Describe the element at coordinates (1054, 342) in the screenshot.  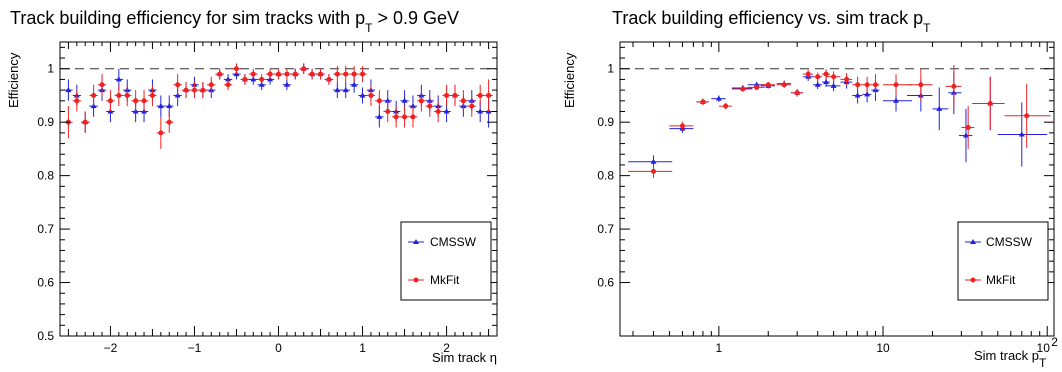
I see `right-x-tick-exponent: 2` at that location.